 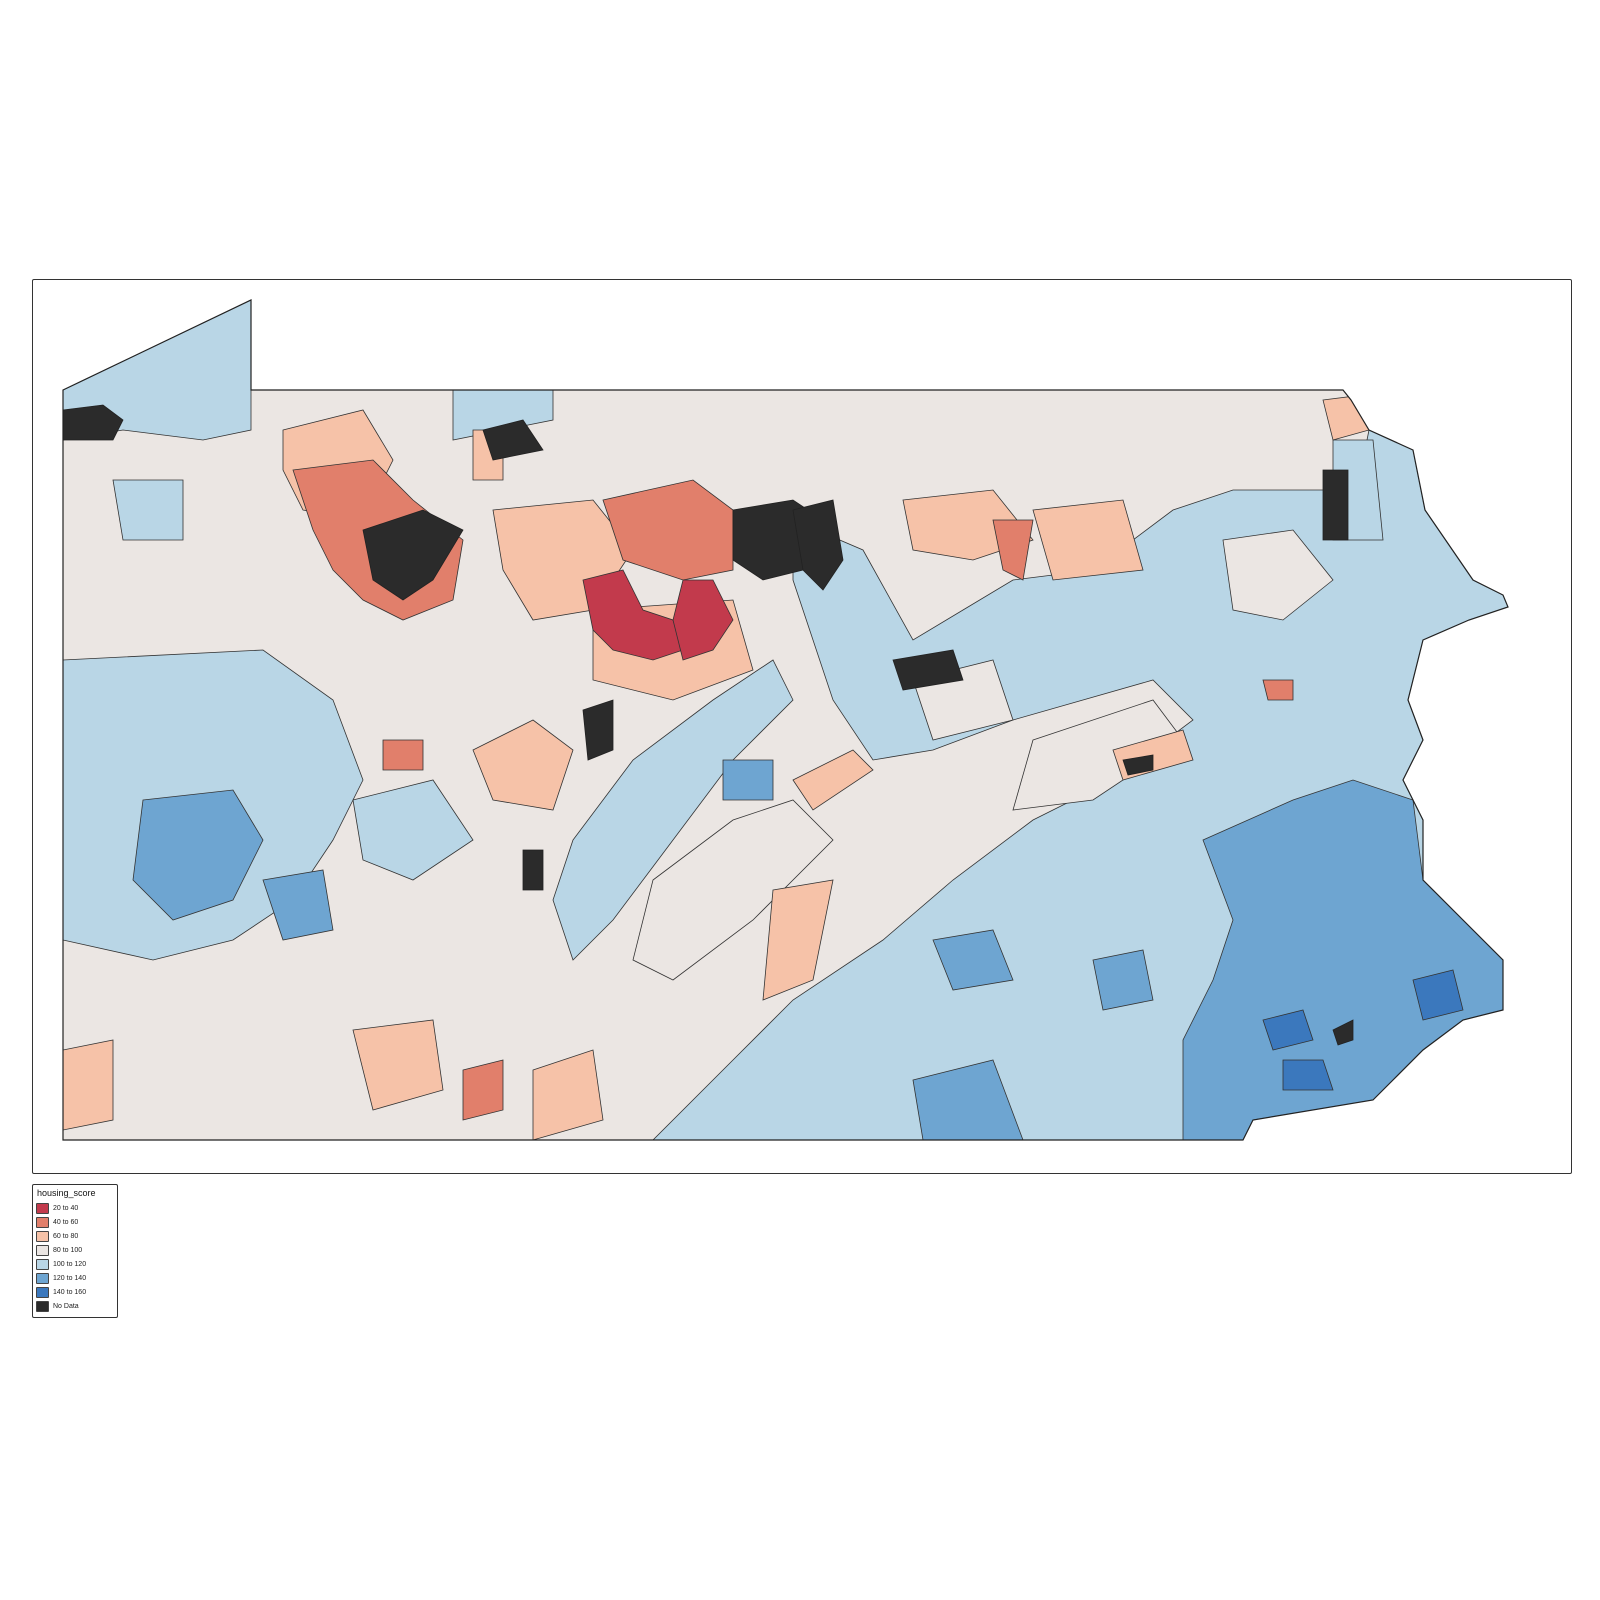 I want to click on legend-item-120-140: 120 to 140, so click(x=75, y=1278).